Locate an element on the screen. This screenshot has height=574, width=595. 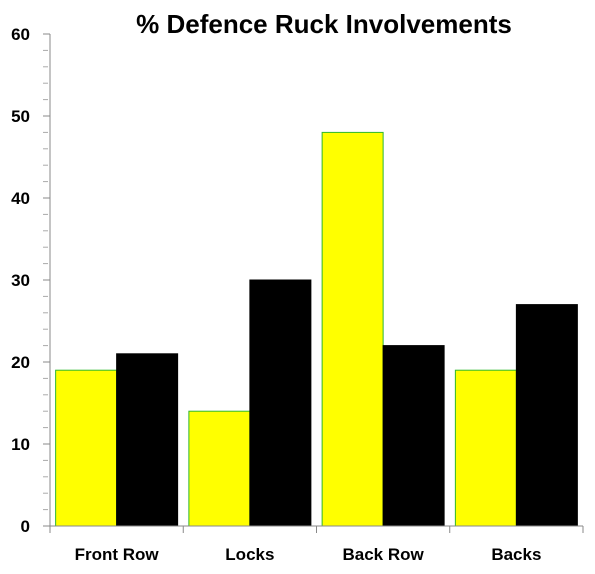
x-category-label: Backs is located at coordinates (516, 554).